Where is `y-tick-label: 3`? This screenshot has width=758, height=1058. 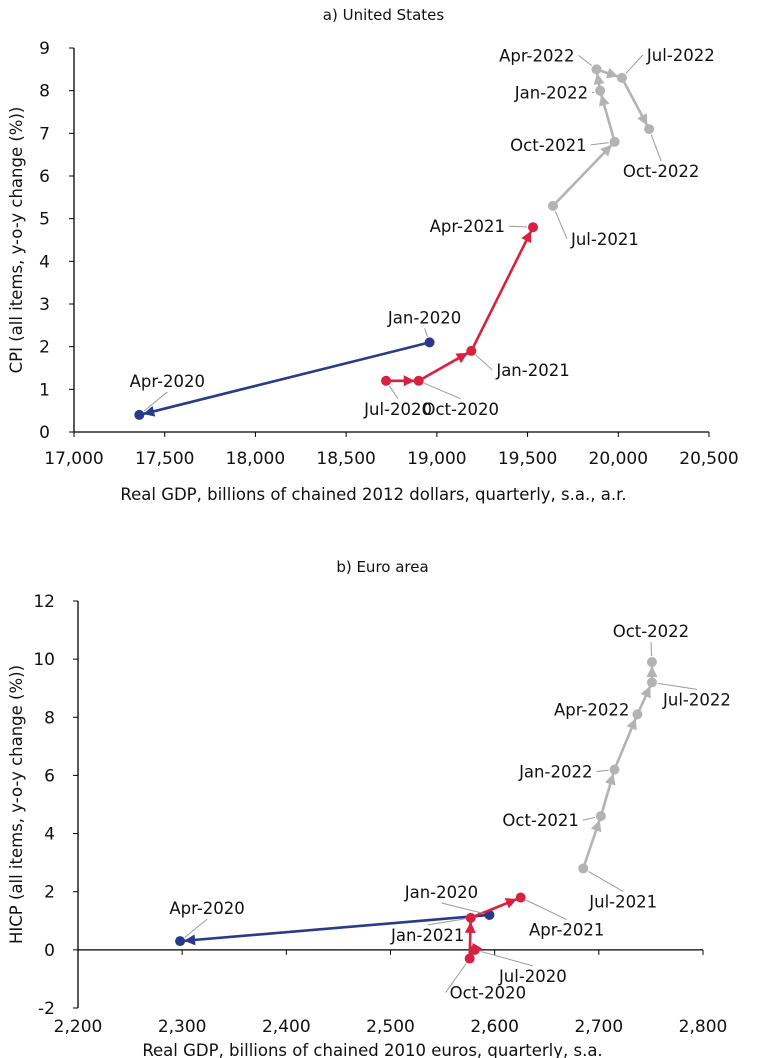
y-tick-label: 3 is located at coordinates (44, 305).